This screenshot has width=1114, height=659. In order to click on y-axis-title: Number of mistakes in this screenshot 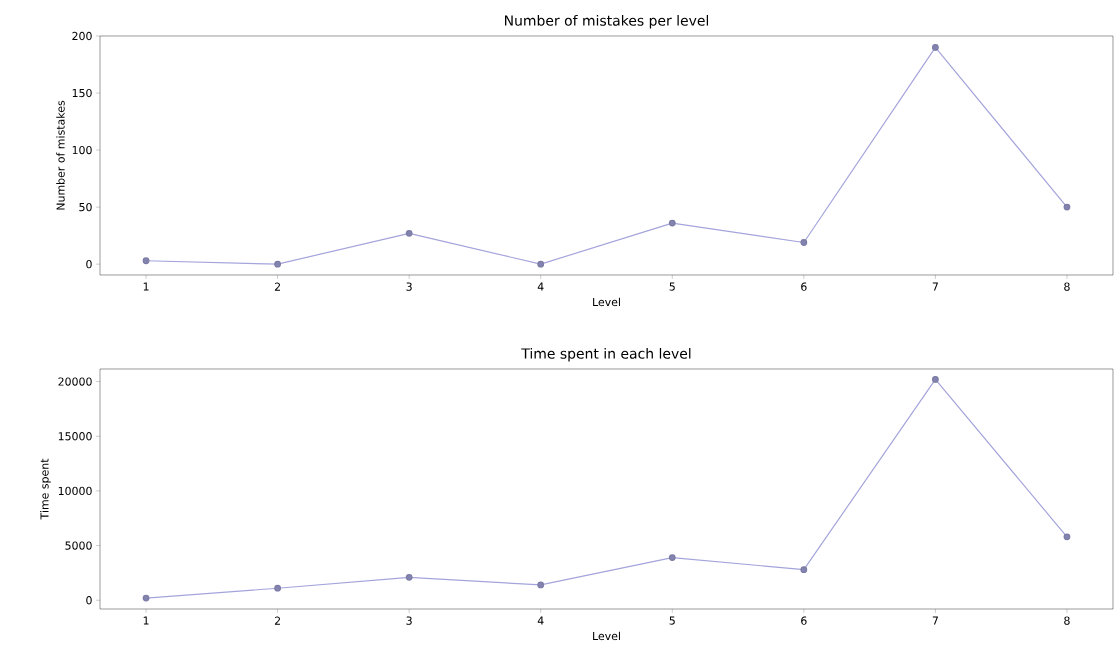, I will do `click(60, 155)`.